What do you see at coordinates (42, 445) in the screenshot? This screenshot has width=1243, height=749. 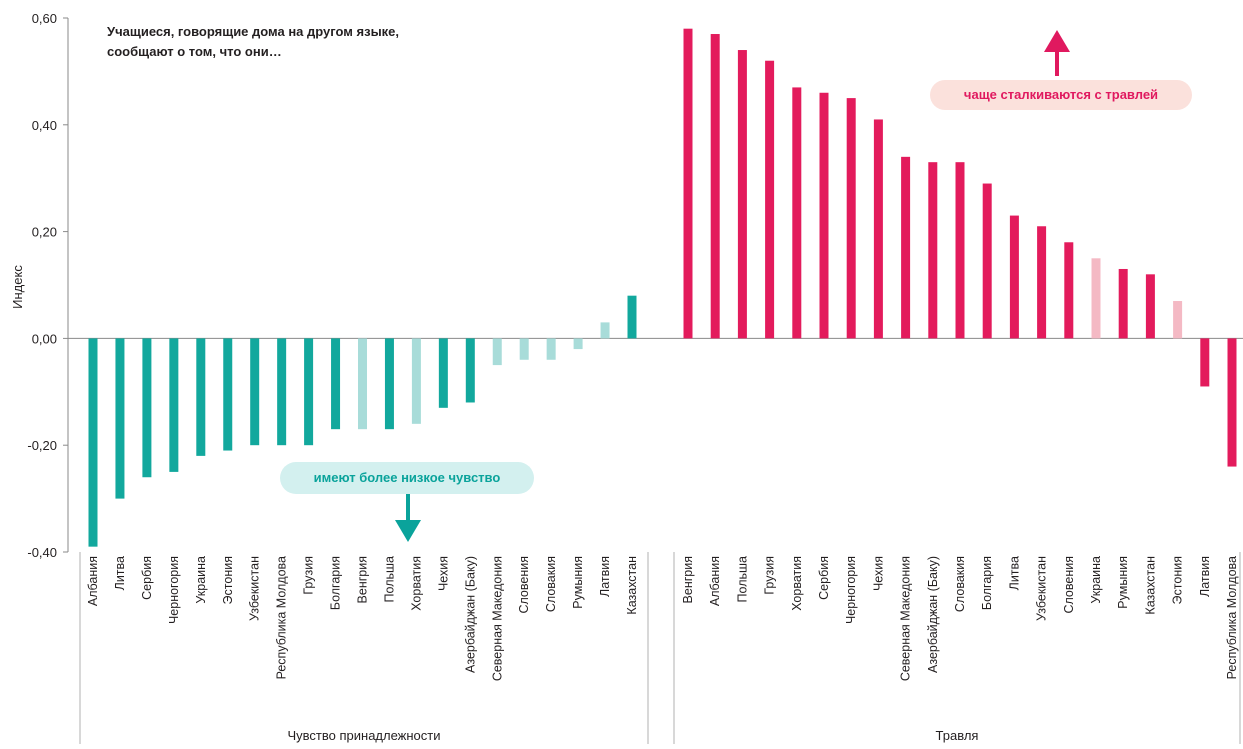 I see `y-tick-label: -0,20` at bounding box center [42, 445].